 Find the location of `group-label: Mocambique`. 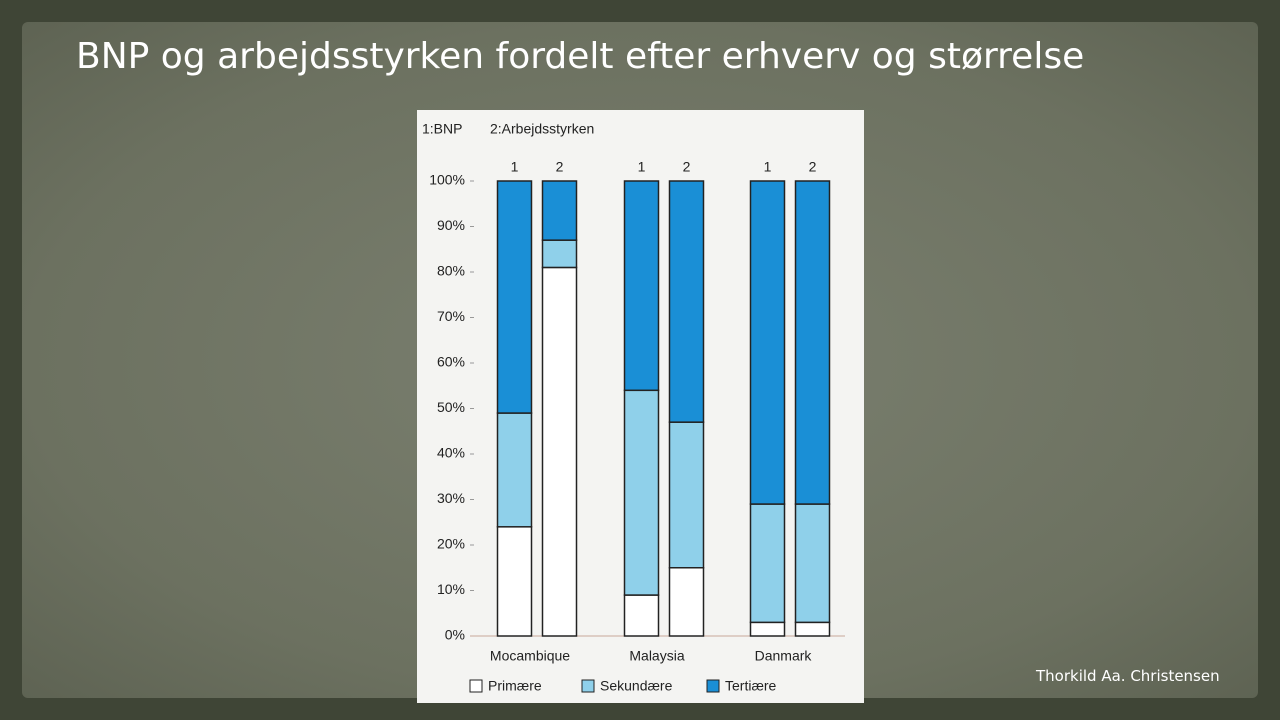

group-label: Mocambique is located at coordinates (530, 656).